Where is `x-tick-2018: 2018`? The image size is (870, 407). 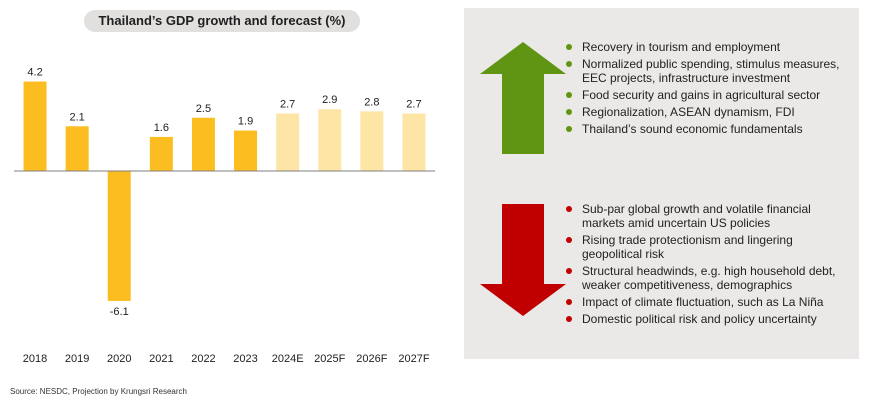 x-tick-2018: 2018 is located at coordinates (35, 359).